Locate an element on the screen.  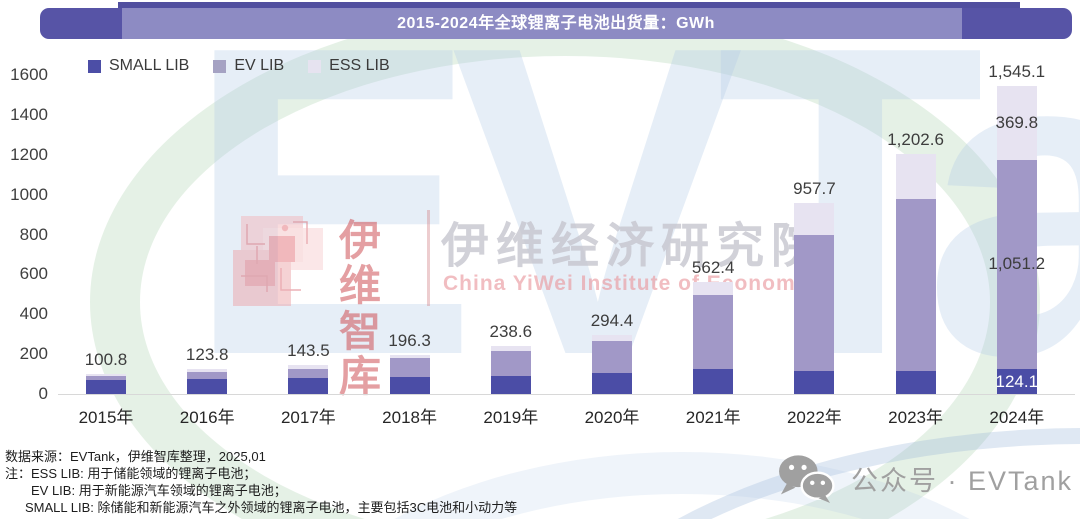
bar-segment-small-lib-2018年 is located at coordinates (409, 385).